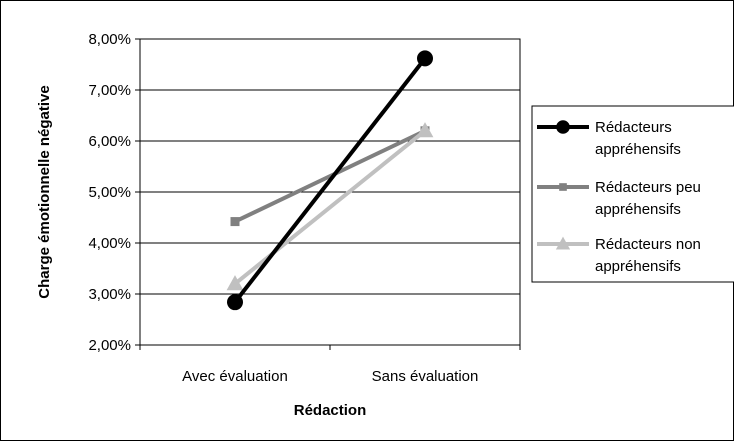 The width and height of the screenshot is (734, 442). What do you see at coordinates (109, 294) in the screenshot?
I see `y-tick-label: 3,00%` at bounding box center [109, 294].